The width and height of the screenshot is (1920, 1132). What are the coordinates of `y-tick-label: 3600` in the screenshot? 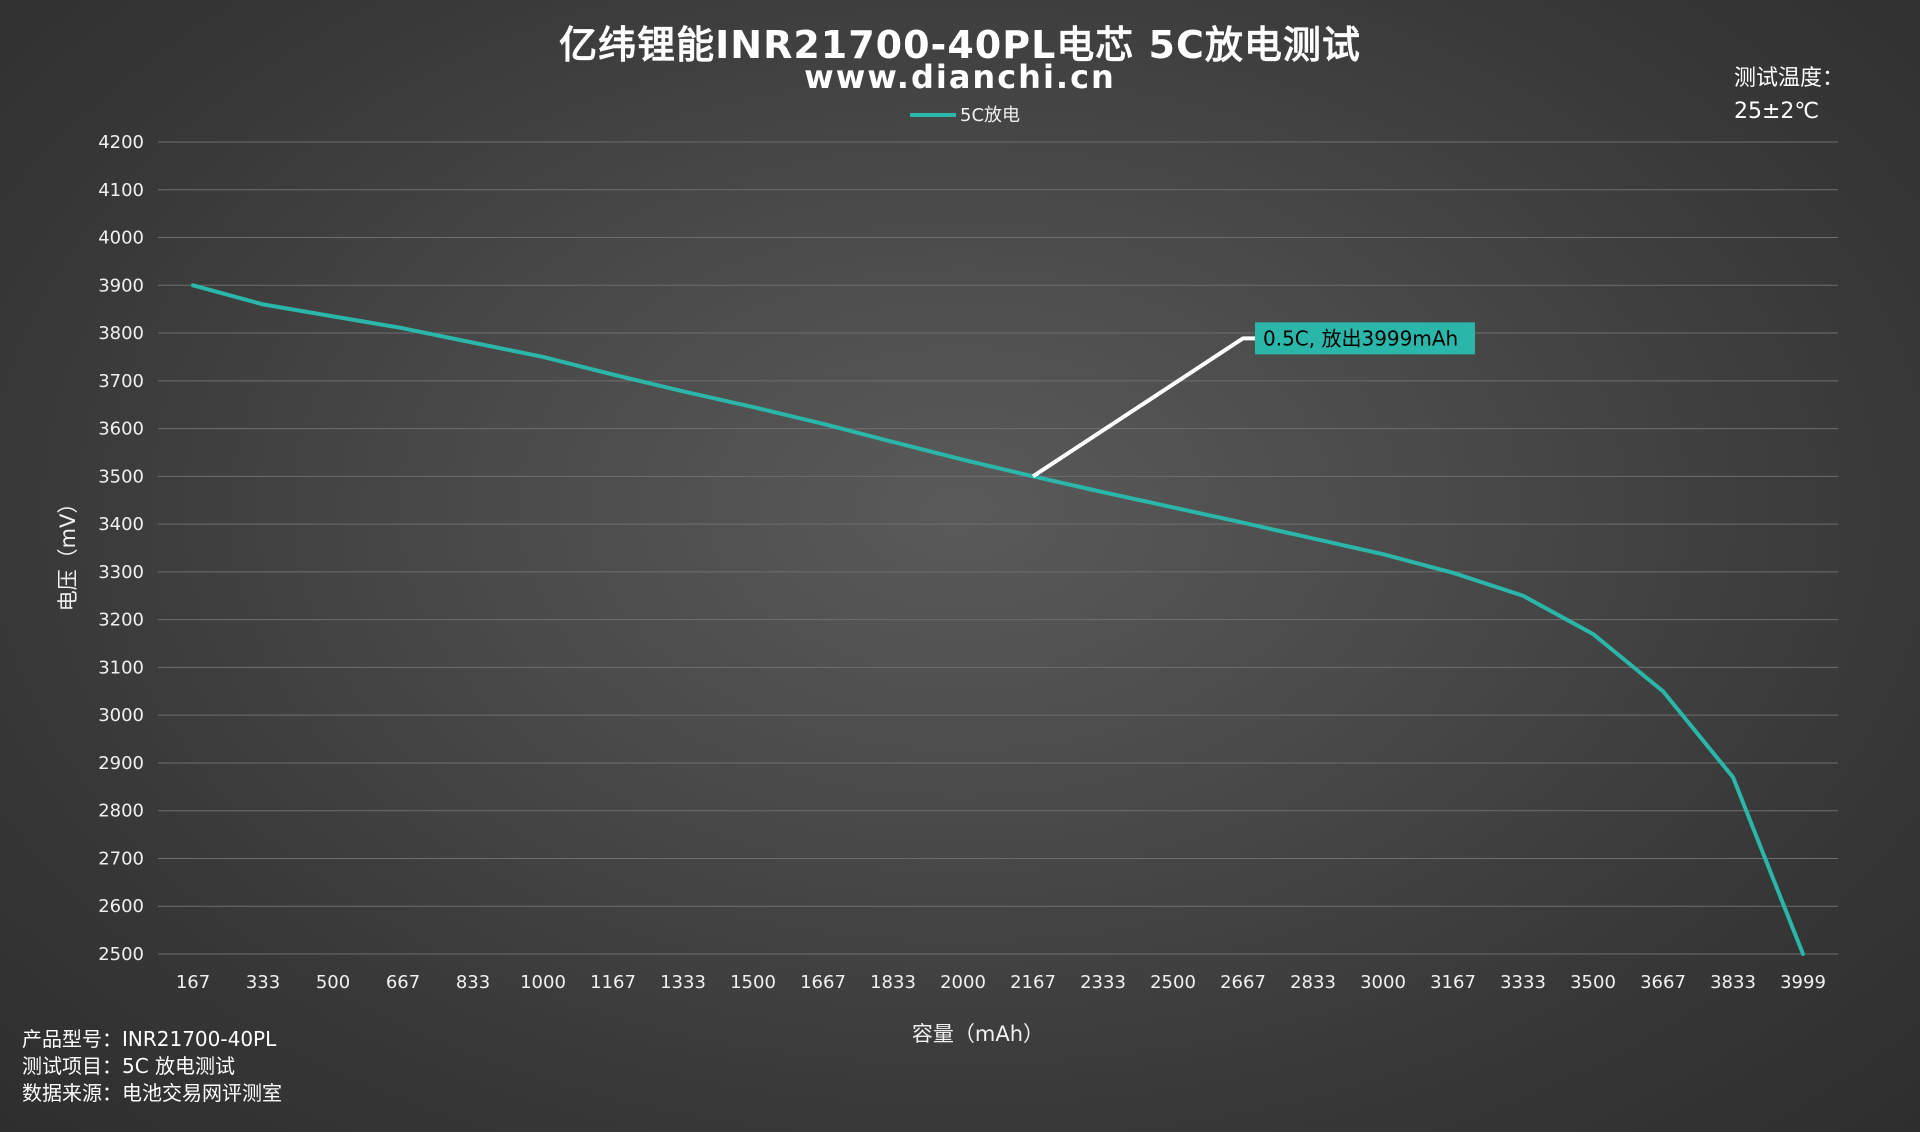 It's located at (121, 429).